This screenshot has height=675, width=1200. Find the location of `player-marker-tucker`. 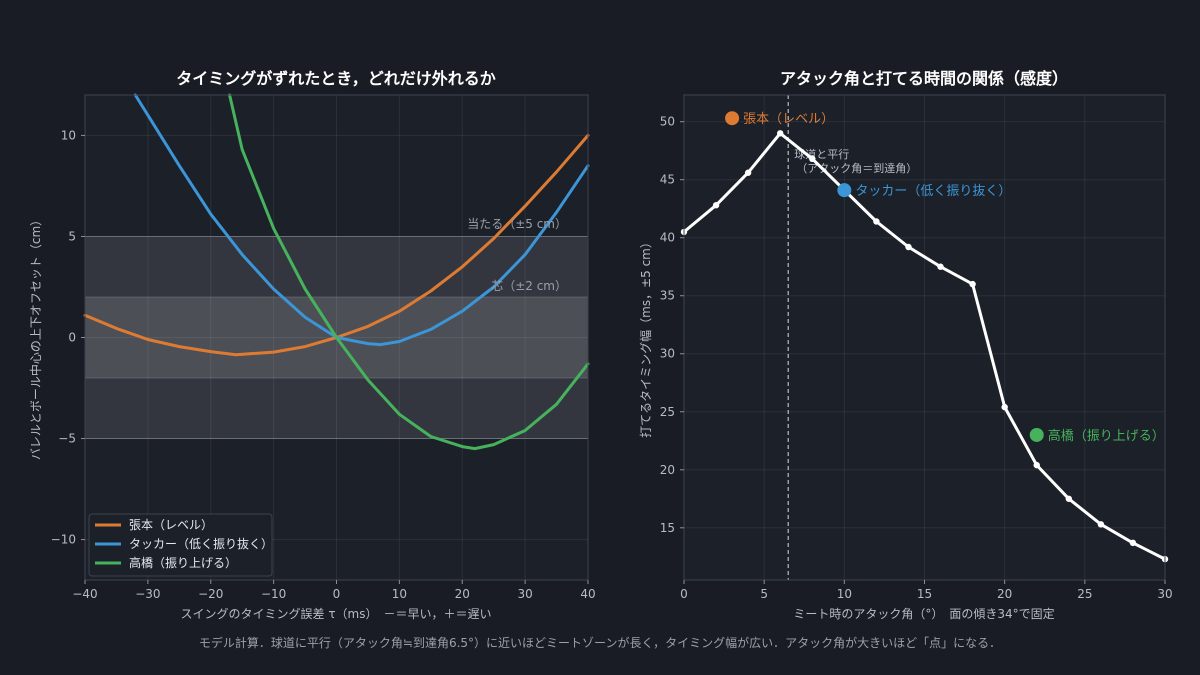

player-marker-tucker is located at coordinates (844, 190).